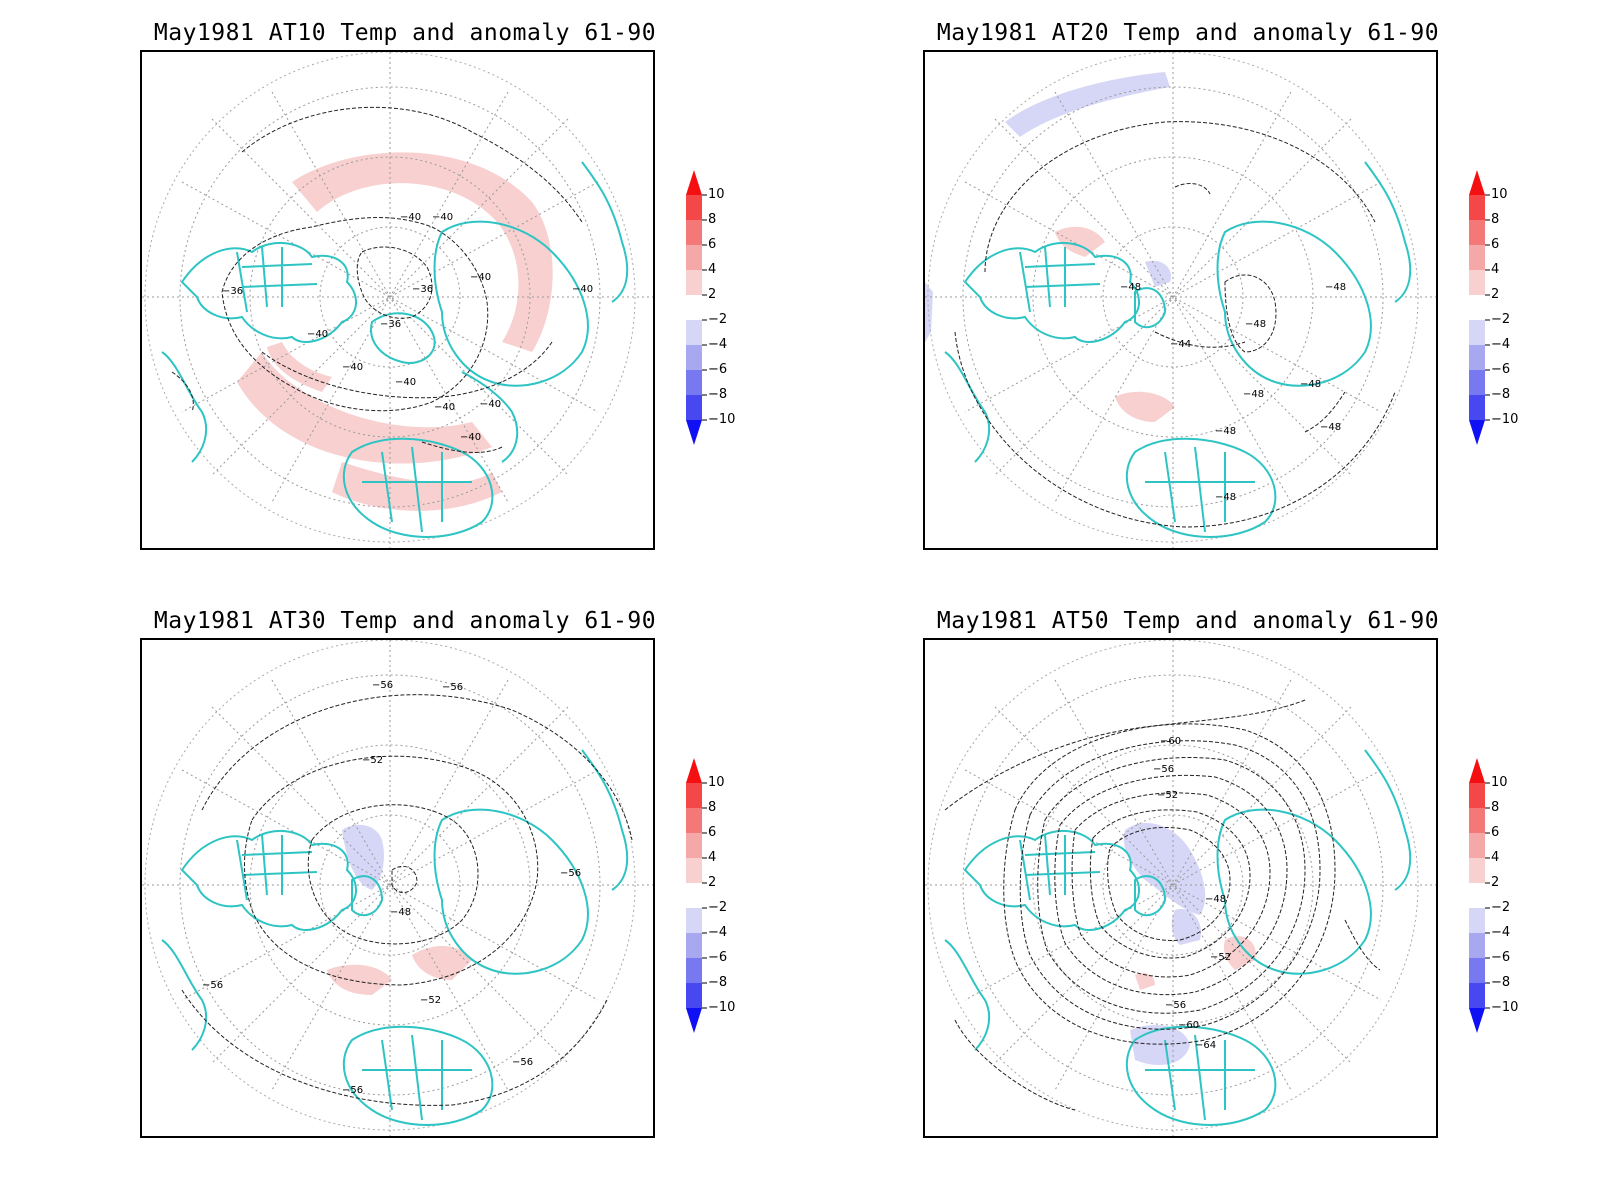  Describe the element at coordinates (718, 982) in the screenshot. I see `colorbar-label: −8` at that location.